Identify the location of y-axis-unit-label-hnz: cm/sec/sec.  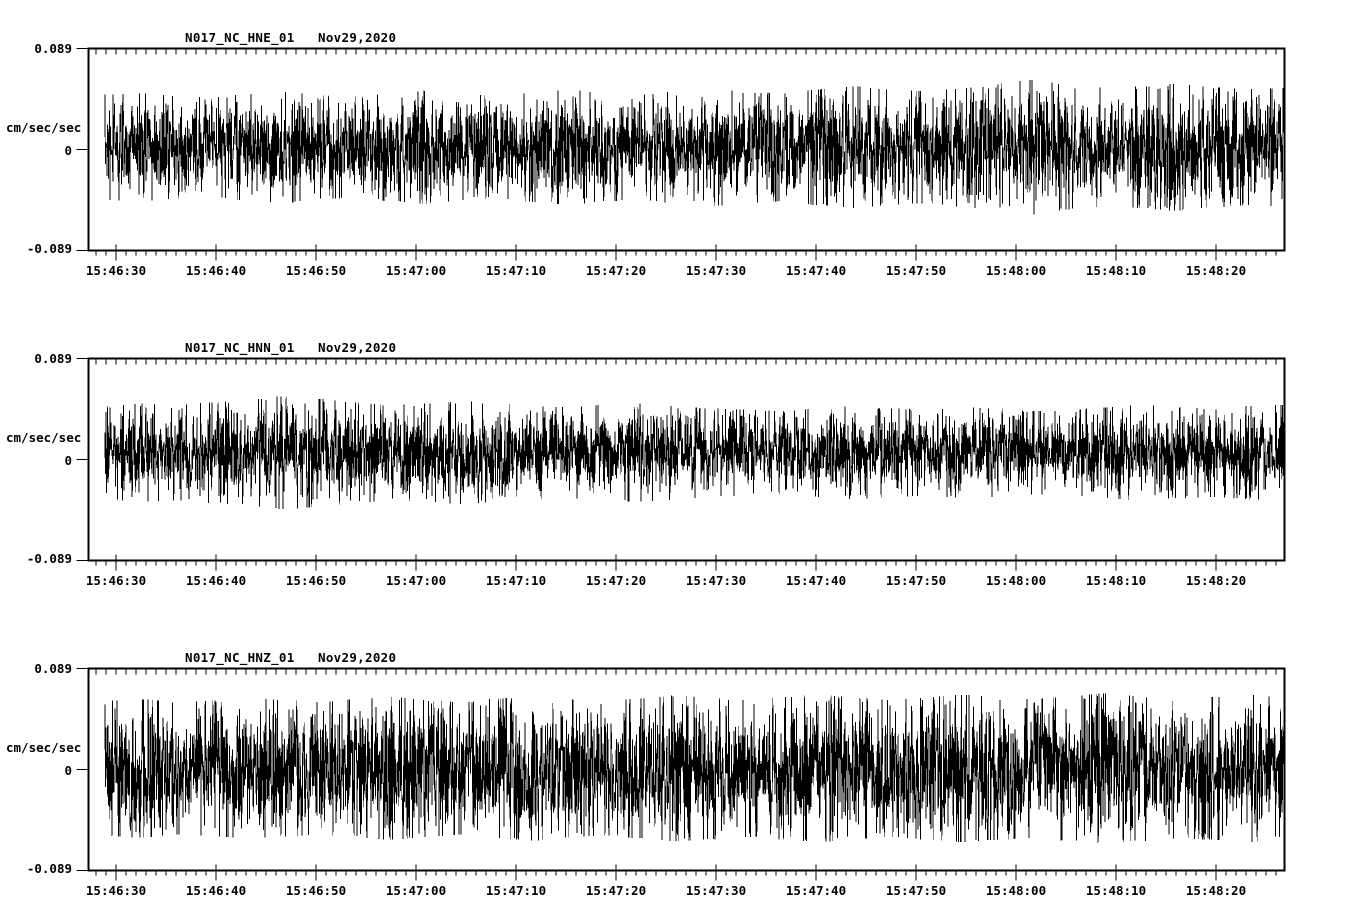
(44, 747).